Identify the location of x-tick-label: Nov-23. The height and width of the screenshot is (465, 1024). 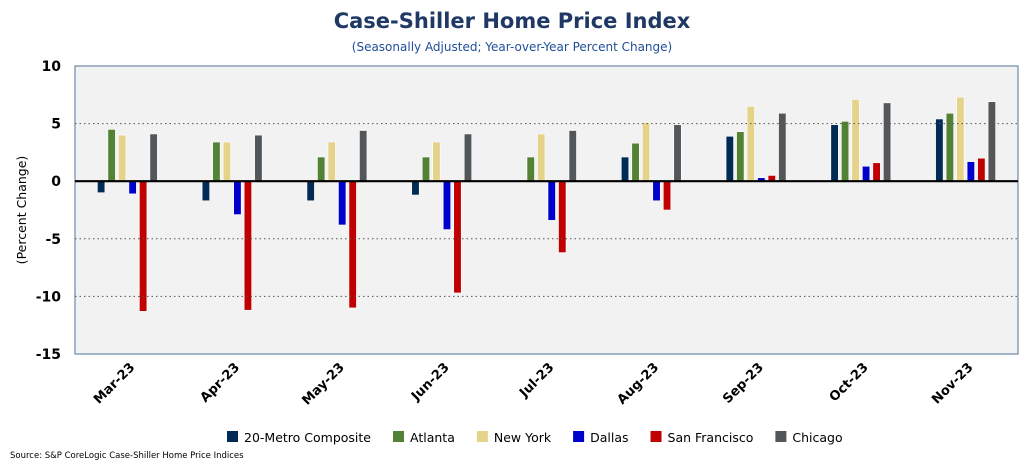
(952, 383).